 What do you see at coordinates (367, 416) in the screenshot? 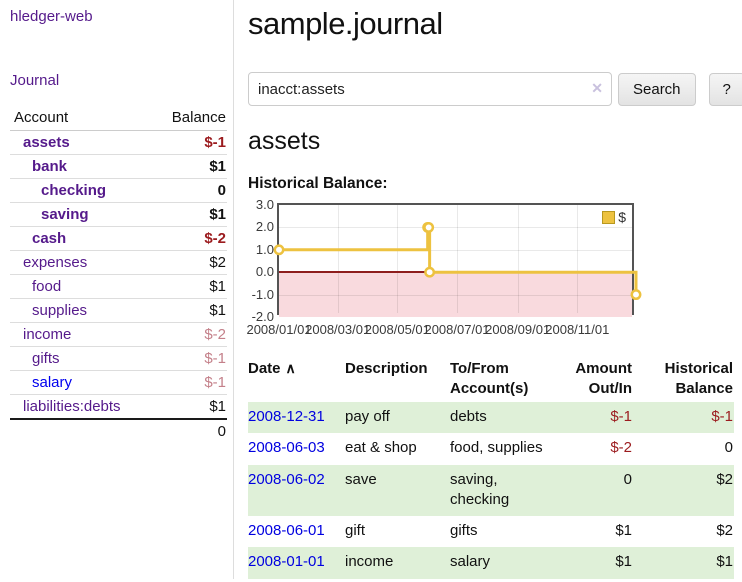
I see `register-description: pay off` at bounding box center [367, 416].